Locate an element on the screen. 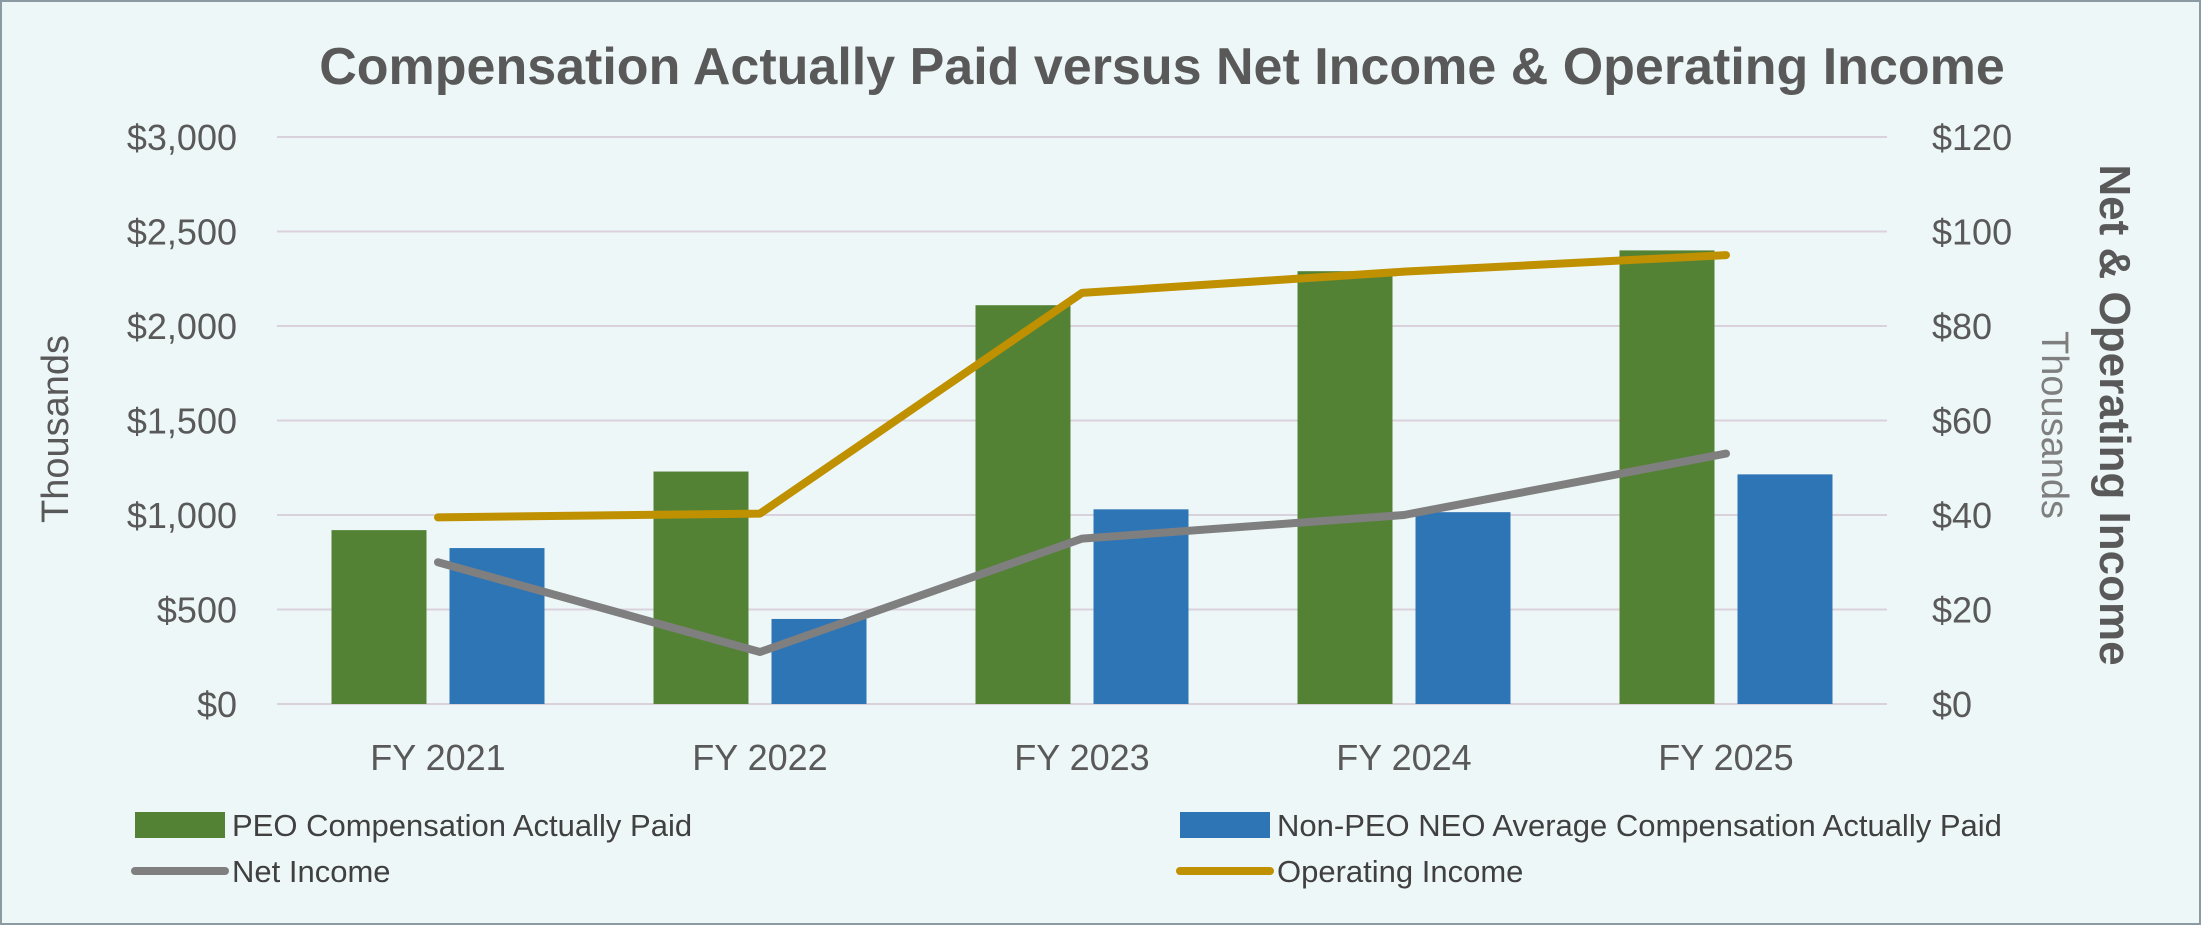 The height and width of the screenshot is (925, 2201). x-axis-ticks: FY 2021 FY 2022 FY 2023 FY 2024 FY 2025 is located at coordinates (1081, 757).